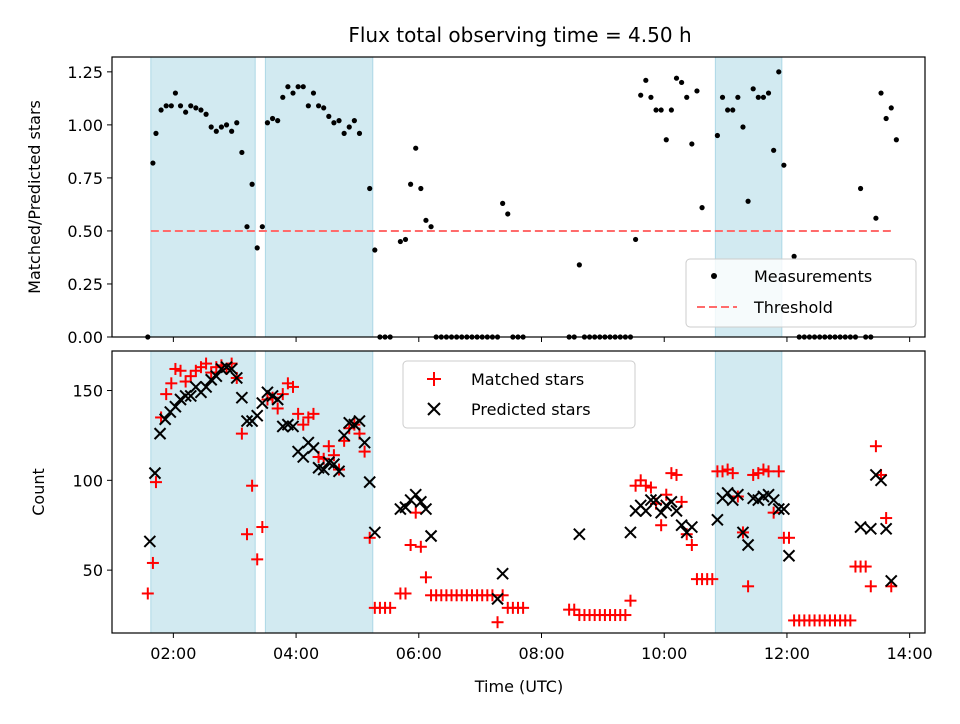 This screenshot has width=960, height=724. What do you see at coordinates (527, 379) in the screenshot?
I see `legend-matched-label: Matched stars` at bounding box center [527, 379].